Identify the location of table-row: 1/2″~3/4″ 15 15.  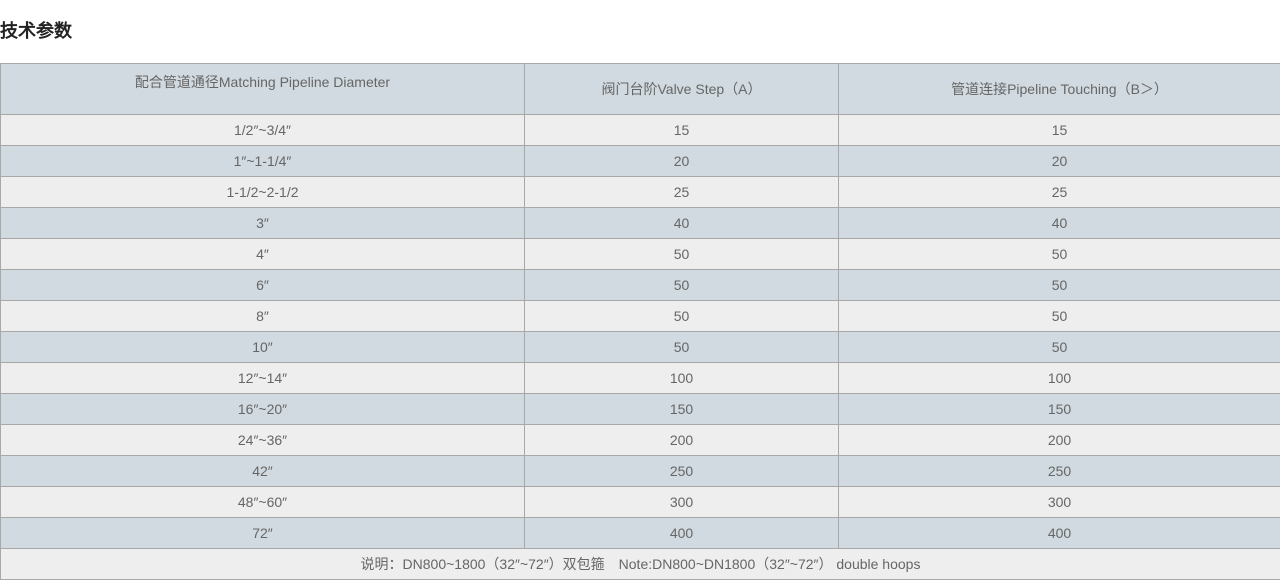
(640, 130).